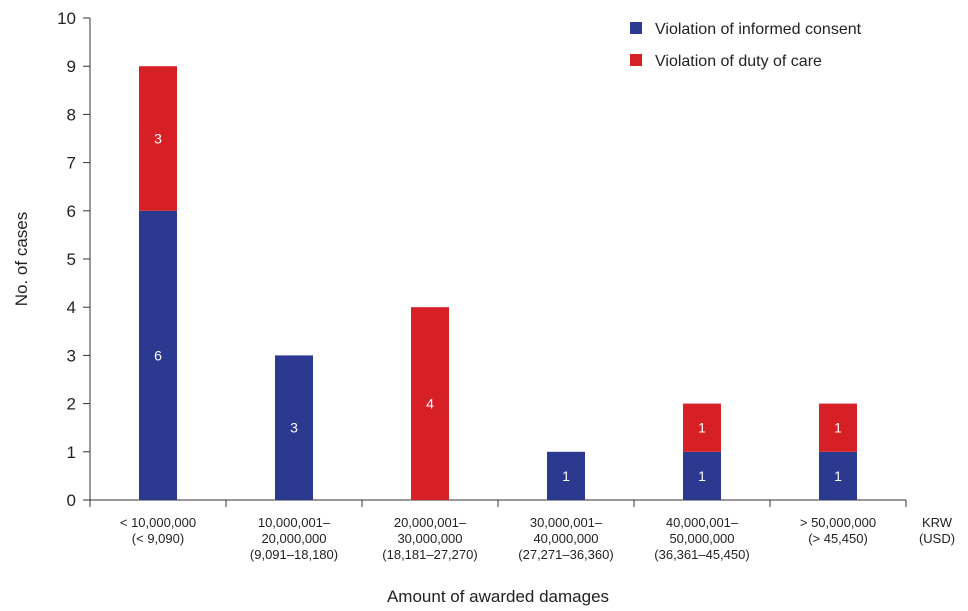  I want to click on x-category-label-line: (9,091–18,180), so click(294, 554).